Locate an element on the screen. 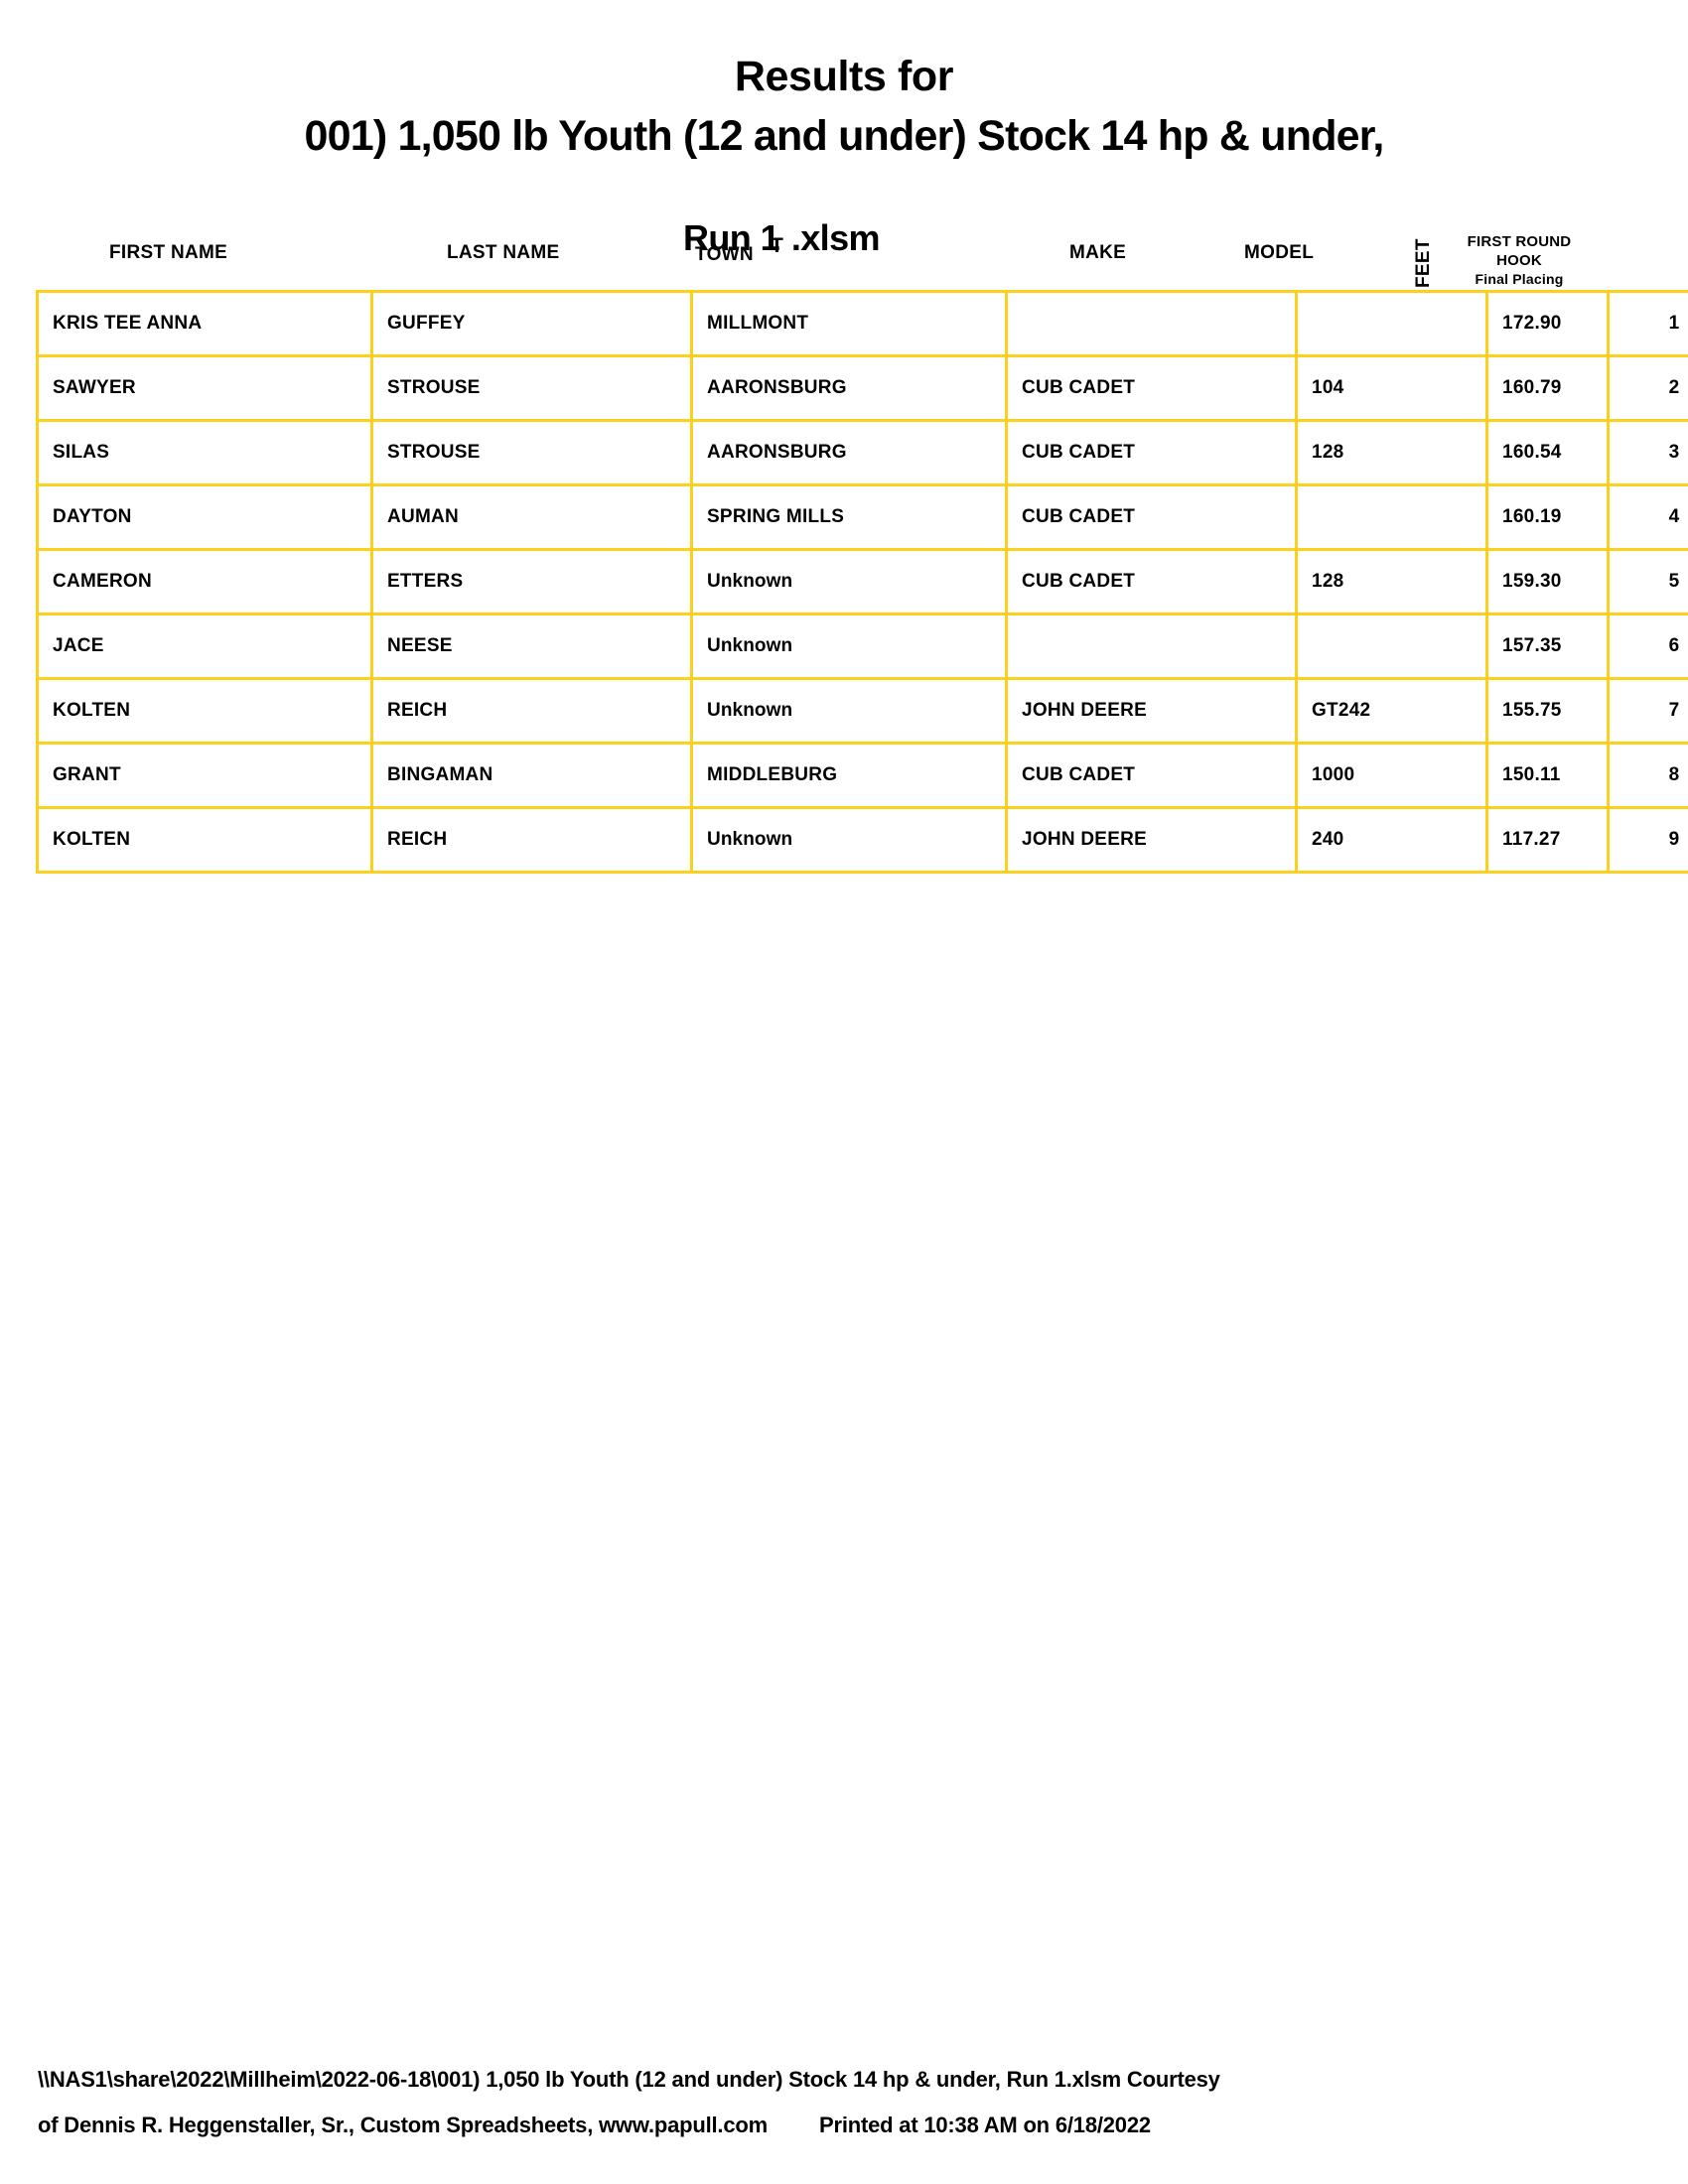 Image resolution: width=1688 pixels, height=2184 pixels. cell-placing: 6 is located at coordinates (1647, 646).